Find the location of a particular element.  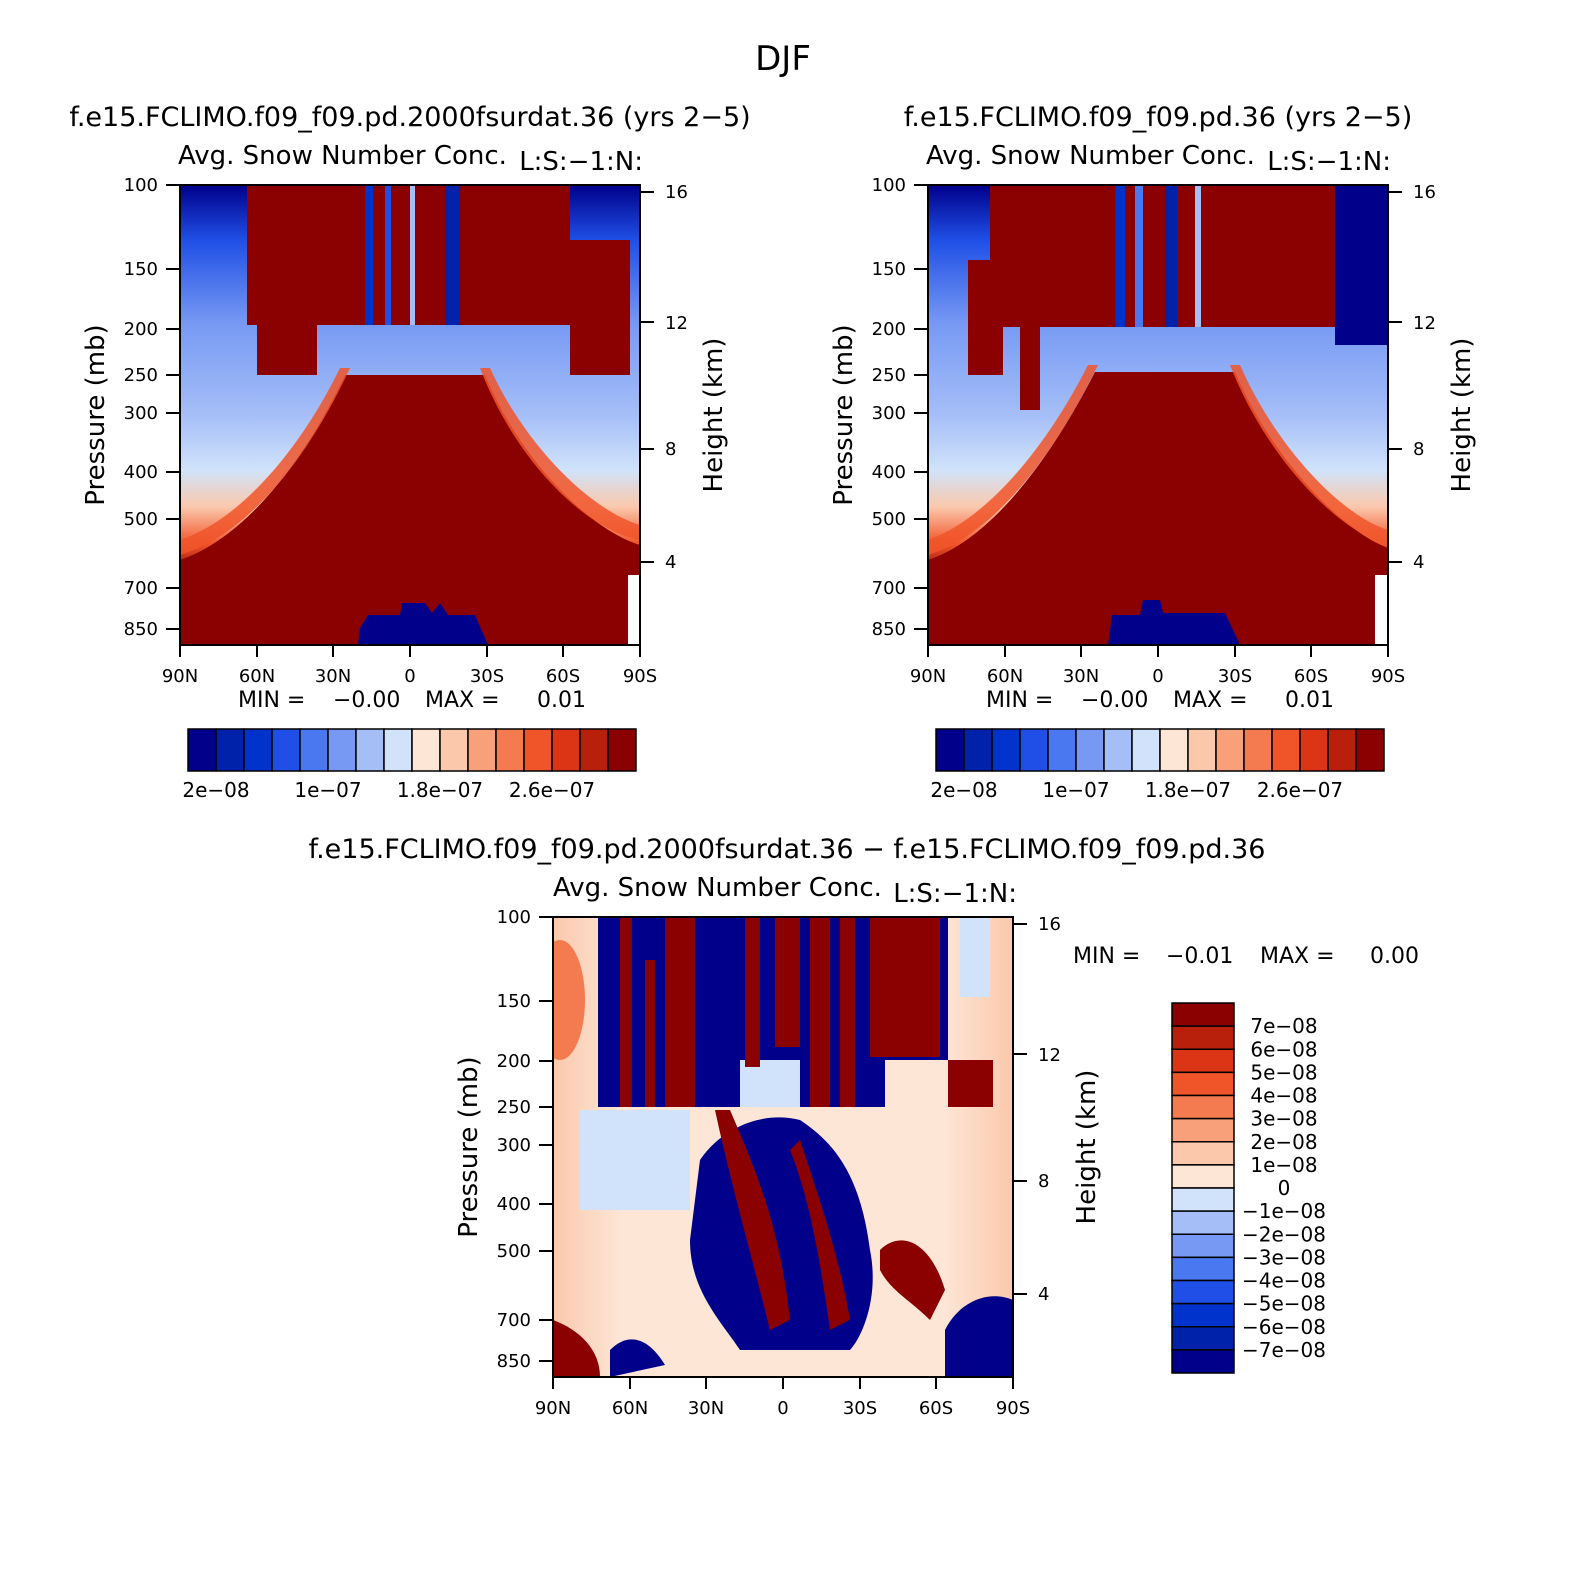

colorbar-label: 0 is located at coordinates (1284, 1188).